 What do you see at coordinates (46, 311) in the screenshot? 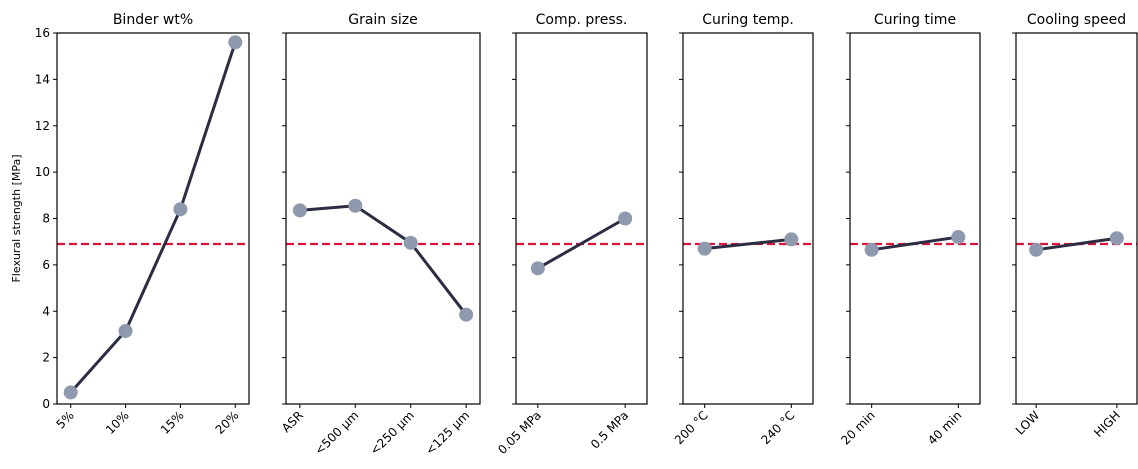
I see `y-tick-label: 4` at bounding box center [46, 311].